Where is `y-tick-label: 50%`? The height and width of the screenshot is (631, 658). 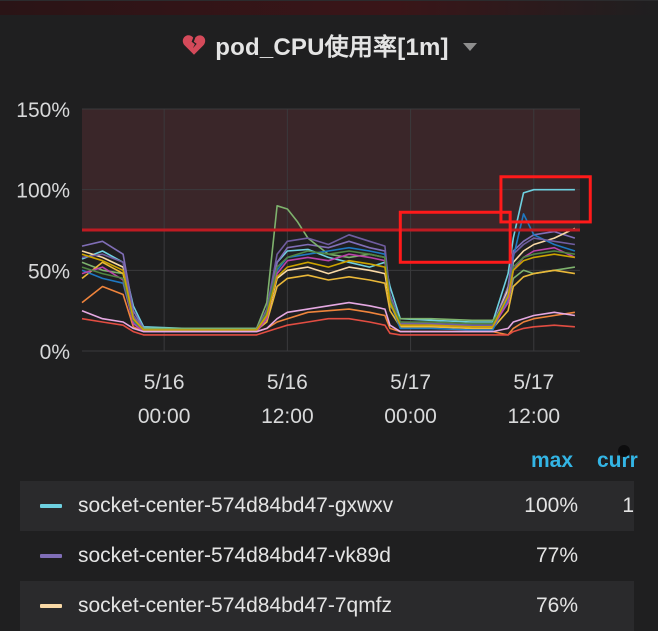
y-tick-label: 50% is located at coordinates (49, 271).